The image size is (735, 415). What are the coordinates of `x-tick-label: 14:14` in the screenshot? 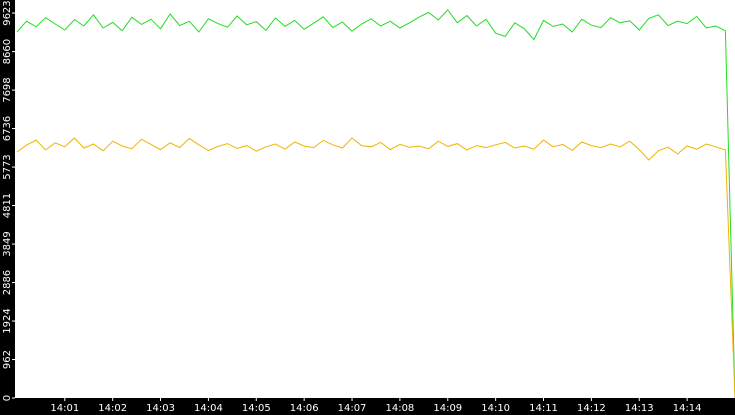 It's located at (687, 408).